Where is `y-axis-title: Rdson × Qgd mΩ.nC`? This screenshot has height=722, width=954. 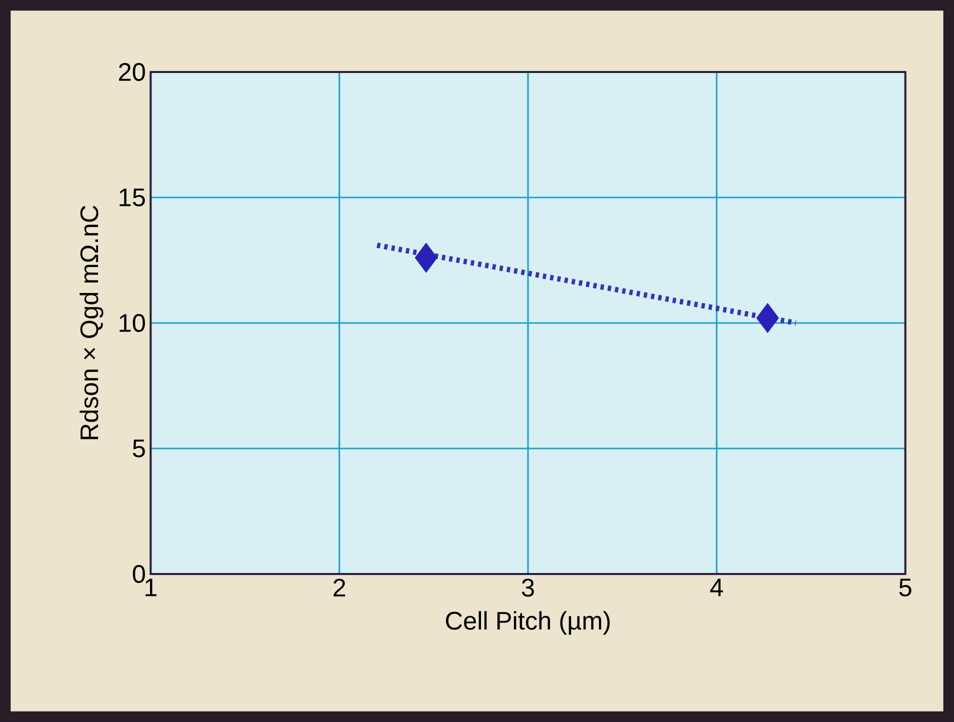 y-axis-title: Rdson × Qgd mΩ.nC is located at coordinates (92, 323).